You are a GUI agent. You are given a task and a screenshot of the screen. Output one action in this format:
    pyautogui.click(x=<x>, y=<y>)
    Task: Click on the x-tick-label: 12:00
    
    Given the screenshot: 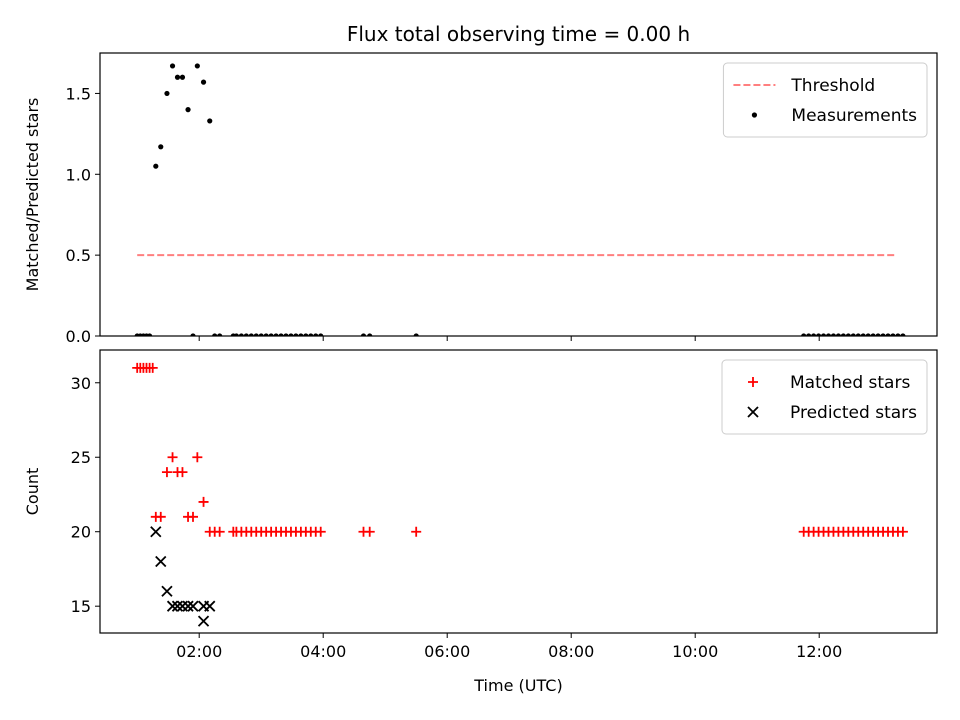 What is the action you would take?
    pyautogui.click(x=819, y=651)
    